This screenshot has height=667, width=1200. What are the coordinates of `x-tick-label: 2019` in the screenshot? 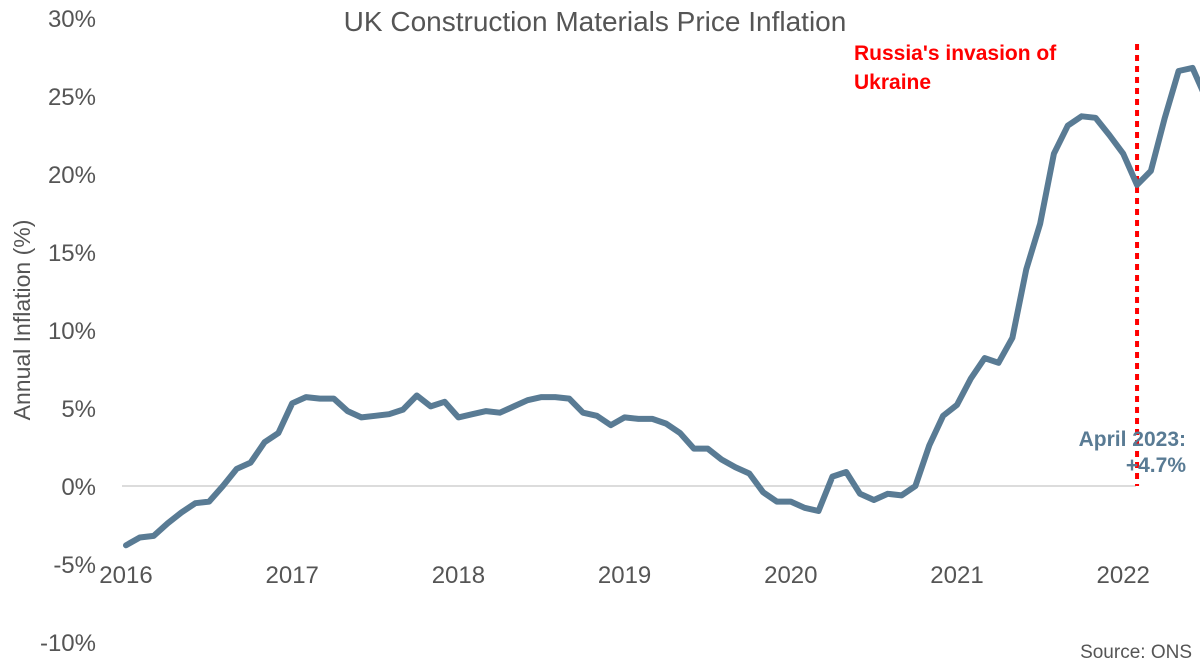 It's located at (624, 575).